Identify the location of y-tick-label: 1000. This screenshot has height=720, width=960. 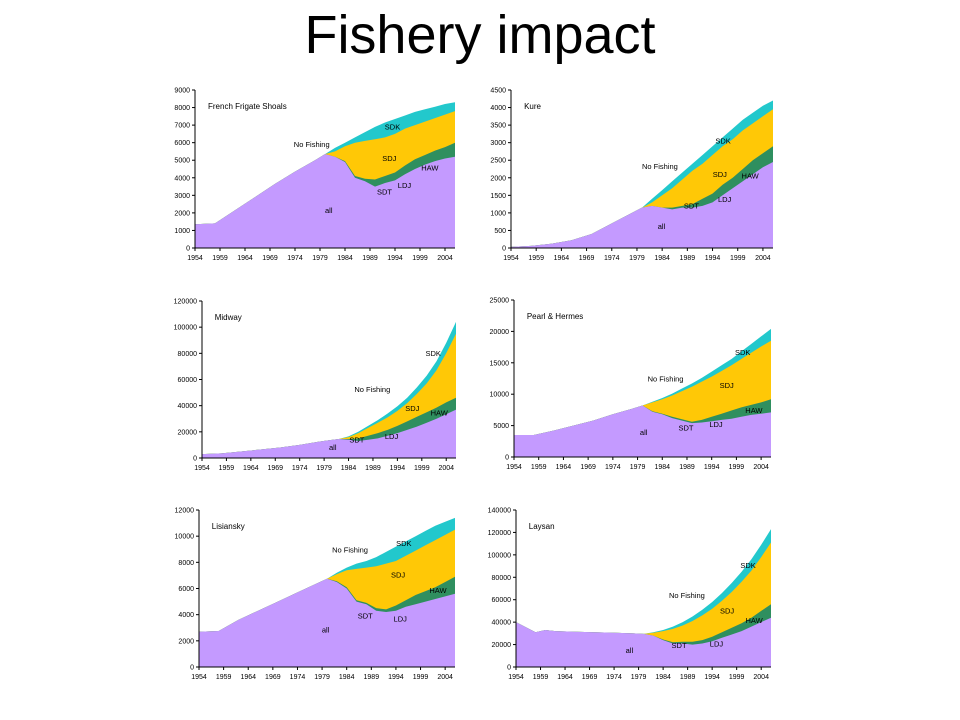
(182, 231).